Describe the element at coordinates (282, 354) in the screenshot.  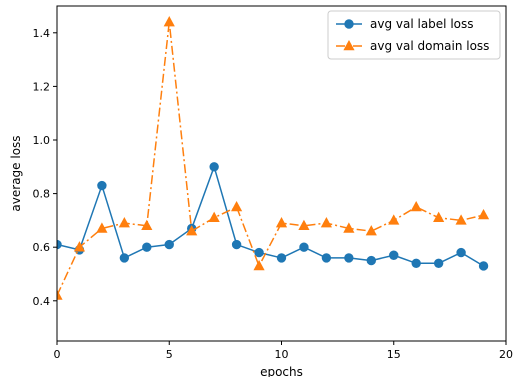
I see `x-tick-label: 10` at that location.